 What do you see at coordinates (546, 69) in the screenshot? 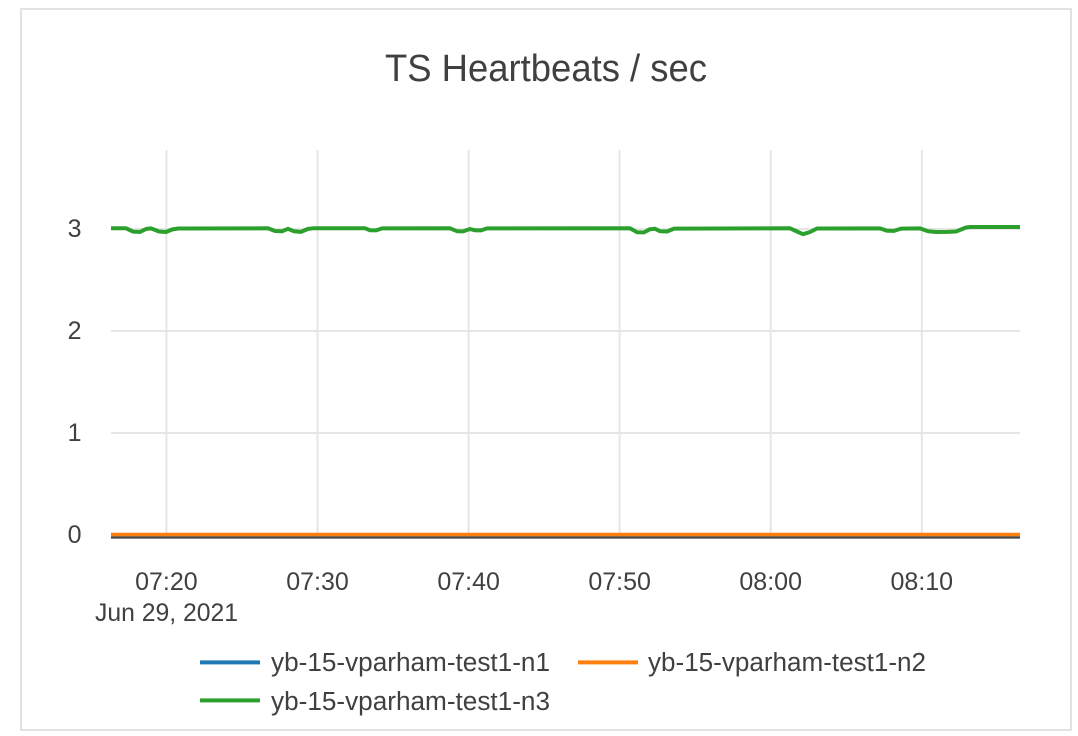
I see `svg-text: TS Heartbeats / sec` at bounding box center [546, 69].